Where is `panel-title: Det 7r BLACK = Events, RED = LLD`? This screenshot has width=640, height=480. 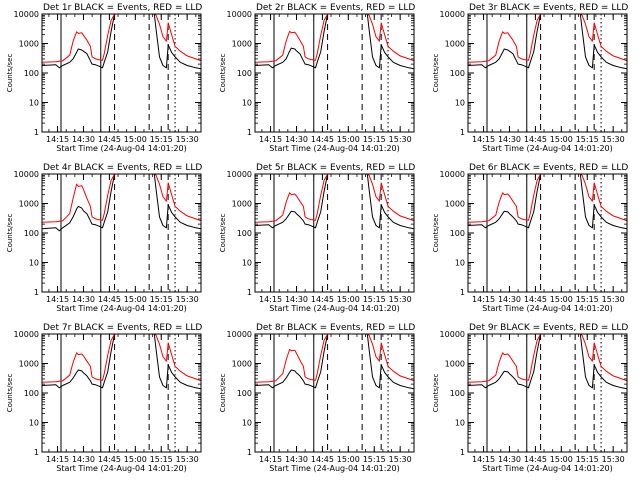 panel-title: Det 7r BLACK = Events, RED = LLD is located at coordinates (122, 328).